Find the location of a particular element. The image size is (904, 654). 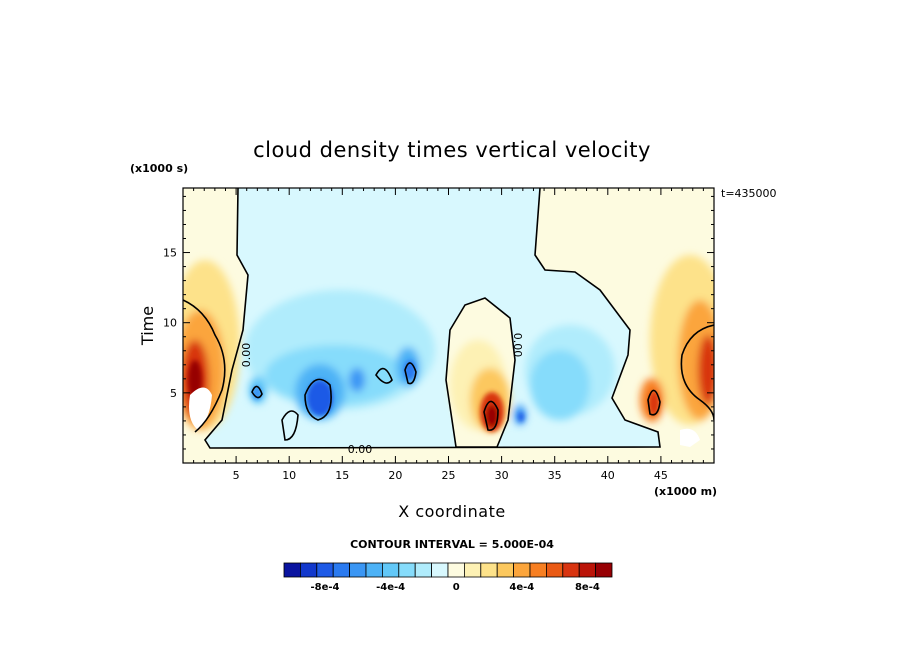

y-tick-label-5: 5 is located at coordinates (173, 393).